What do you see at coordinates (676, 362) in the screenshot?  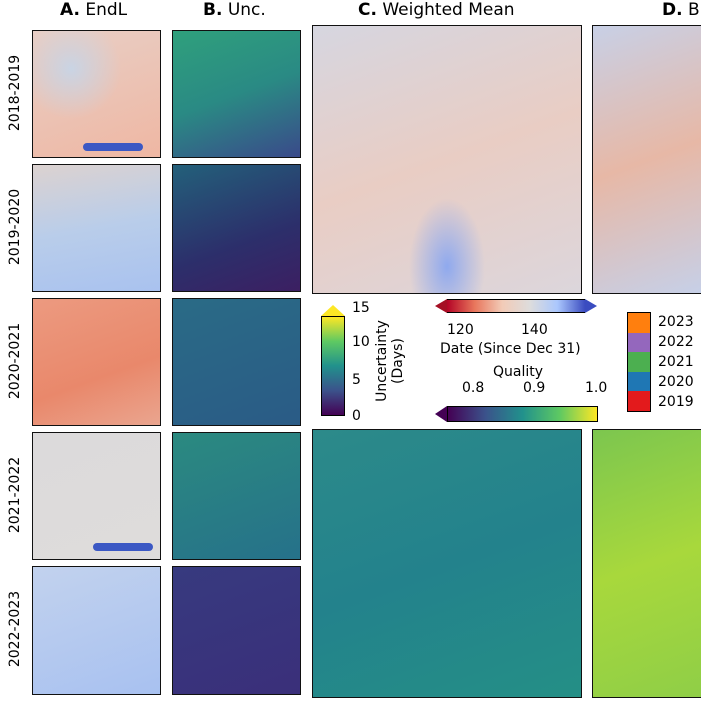 I see `year-tick: 2021` at bounding box center [676, 362].